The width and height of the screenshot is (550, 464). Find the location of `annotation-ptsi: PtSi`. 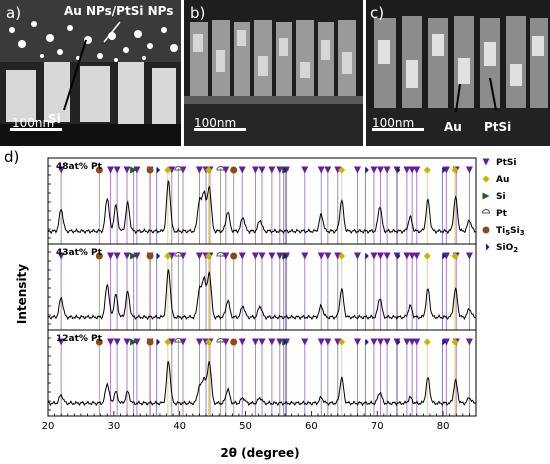

annotation-ptsi: PtSi is located at coordinates (498, 127).